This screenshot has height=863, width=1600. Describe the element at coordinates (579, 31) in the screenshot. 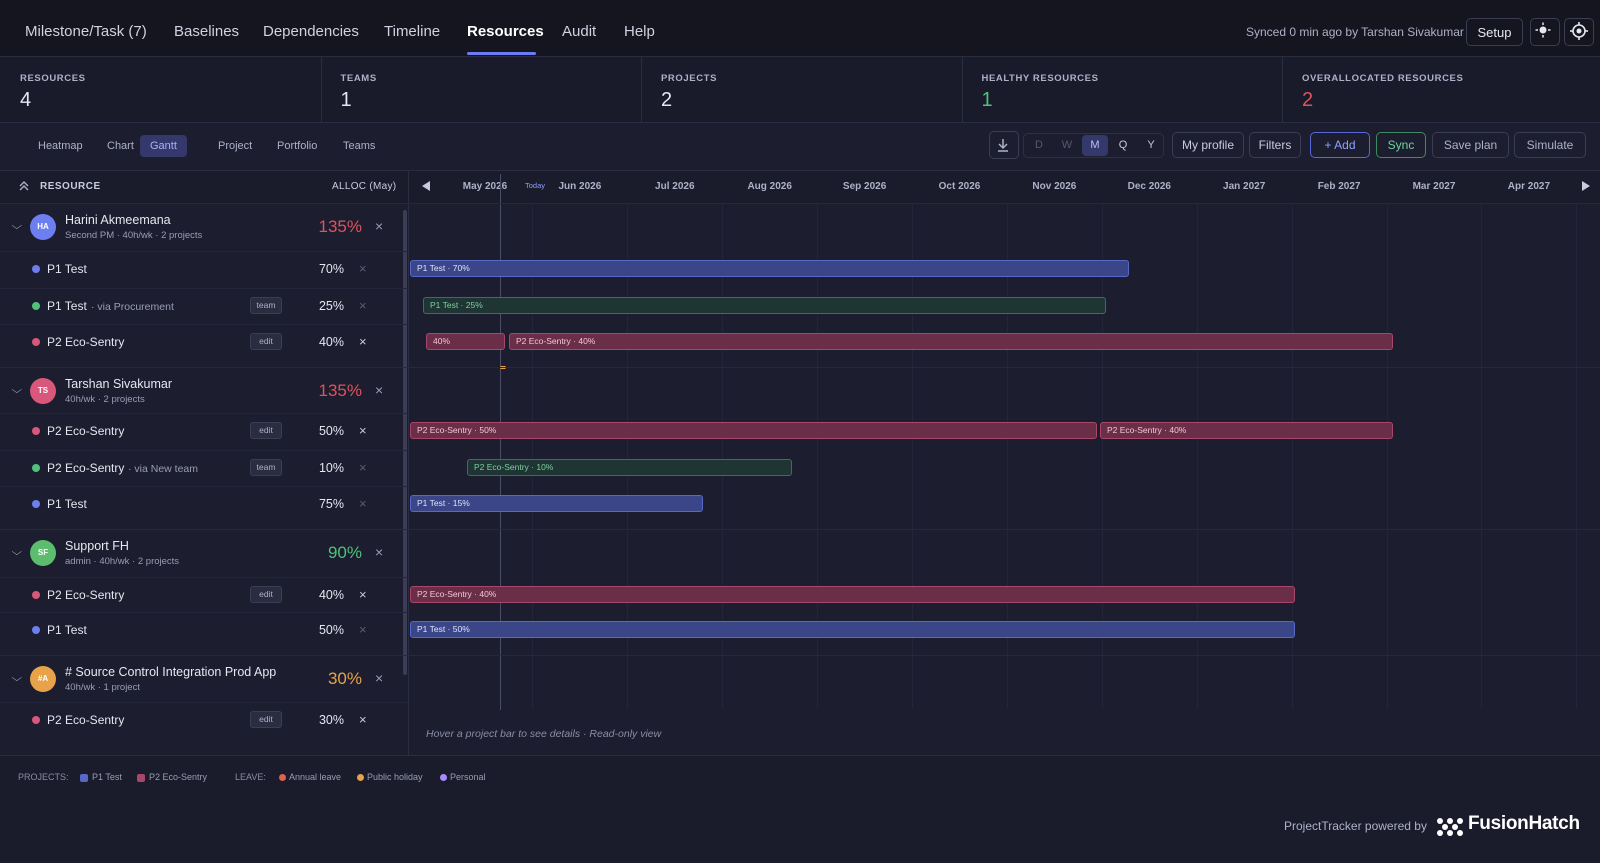

I see `nav-tab: Audit` at that location.